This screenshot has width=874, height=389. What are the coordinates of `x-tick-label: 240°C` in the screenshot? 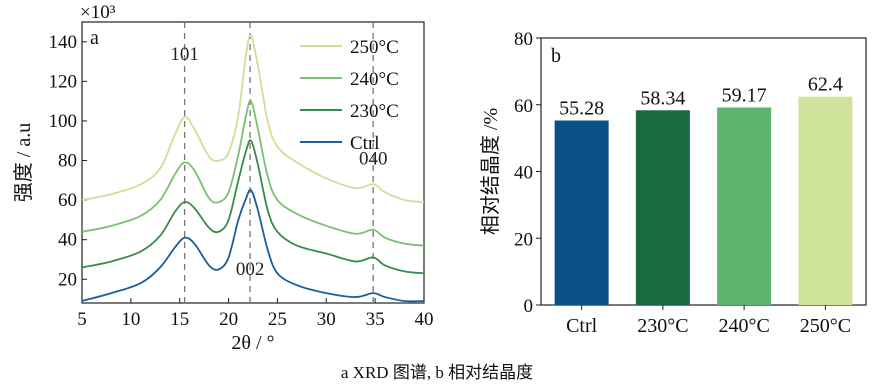 It's located at (743, 326).